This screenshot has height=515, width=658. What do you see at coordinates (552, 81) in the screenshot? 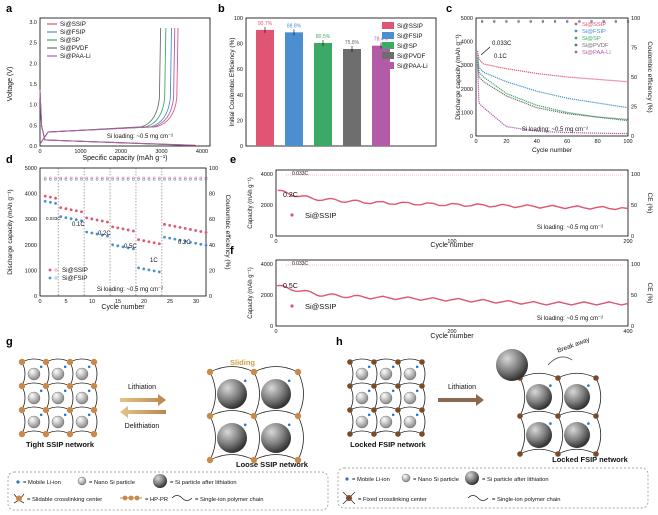
I see `capacity-series-c` at bounding box center [552, 81].